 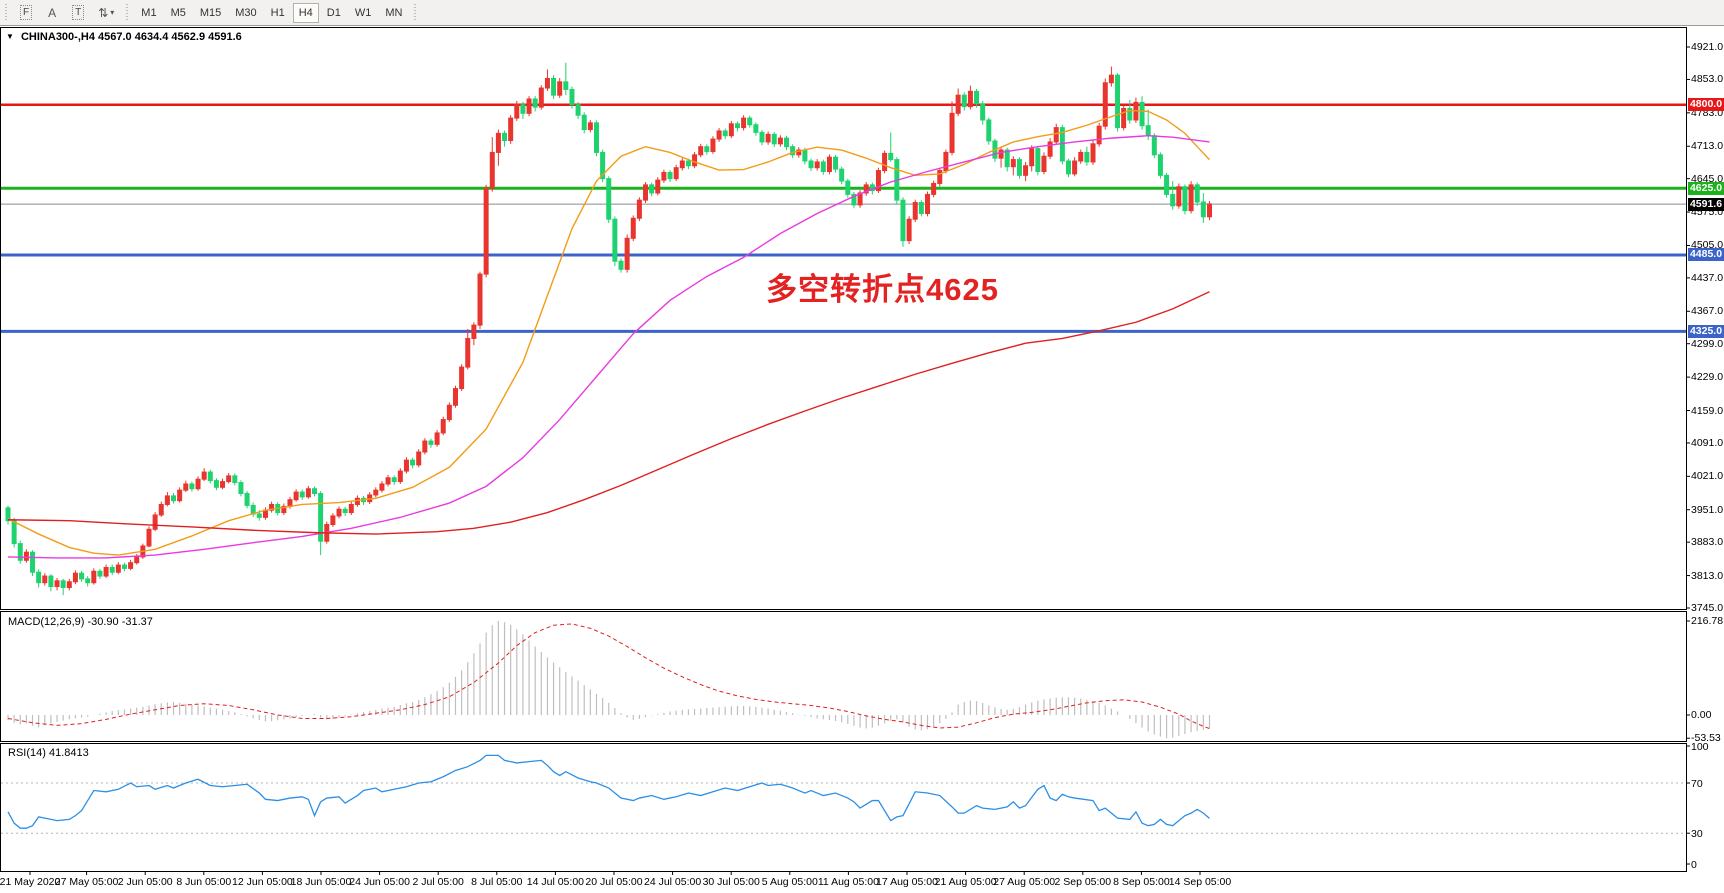 I want to click on price-tick-label: 4091.0, so click(x=1707, y=442).